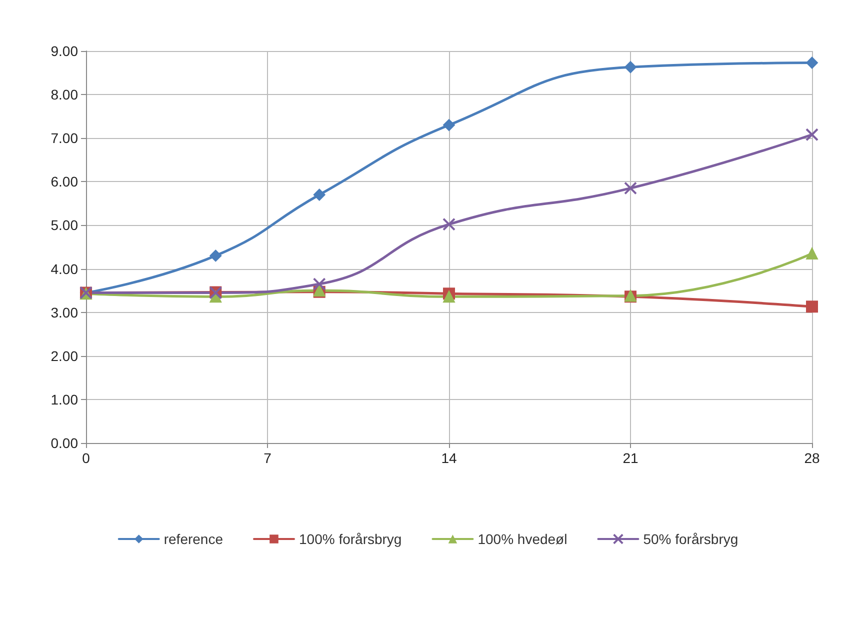 This screenshot has height=627, width=856. I want to click on y-tick-label: 7.00, so click(64, 138).